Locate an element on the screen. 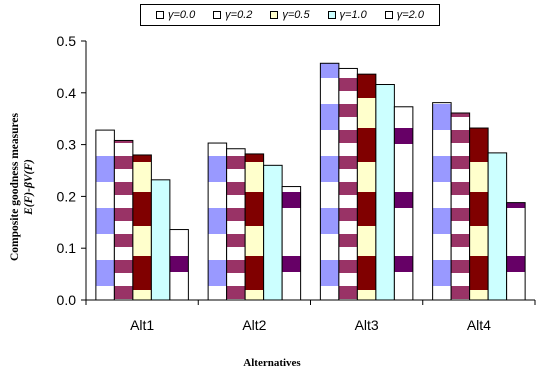 This screenshot has width=544, height=373. x-tick-label: Alt4 is located at coordinates (479, 325).